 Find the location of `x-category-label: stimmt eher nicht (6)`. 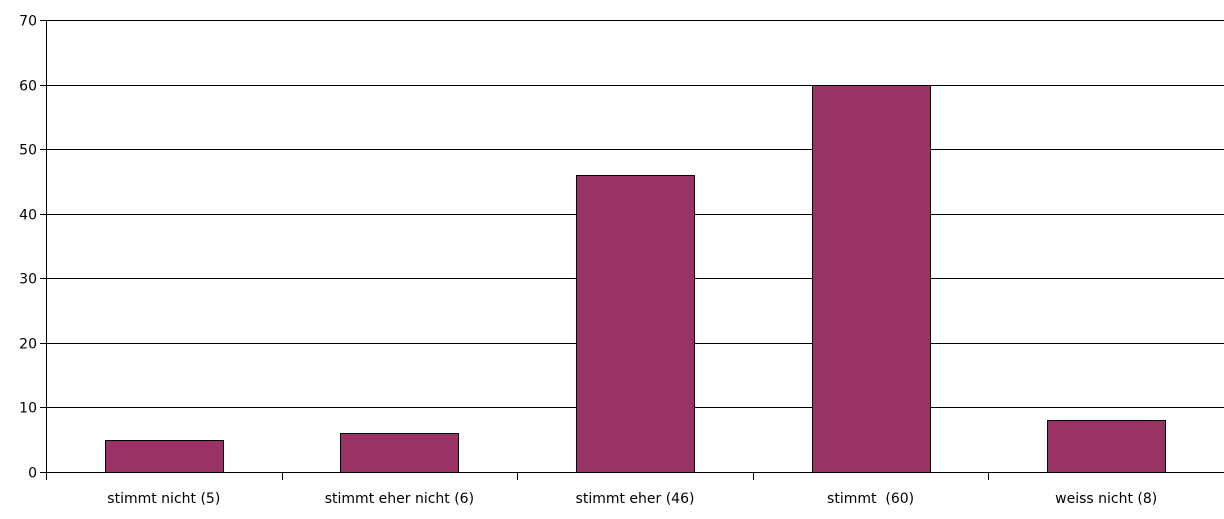

x-category-label: stimmt eher nicht (6) is located at coordinates (399, 499).